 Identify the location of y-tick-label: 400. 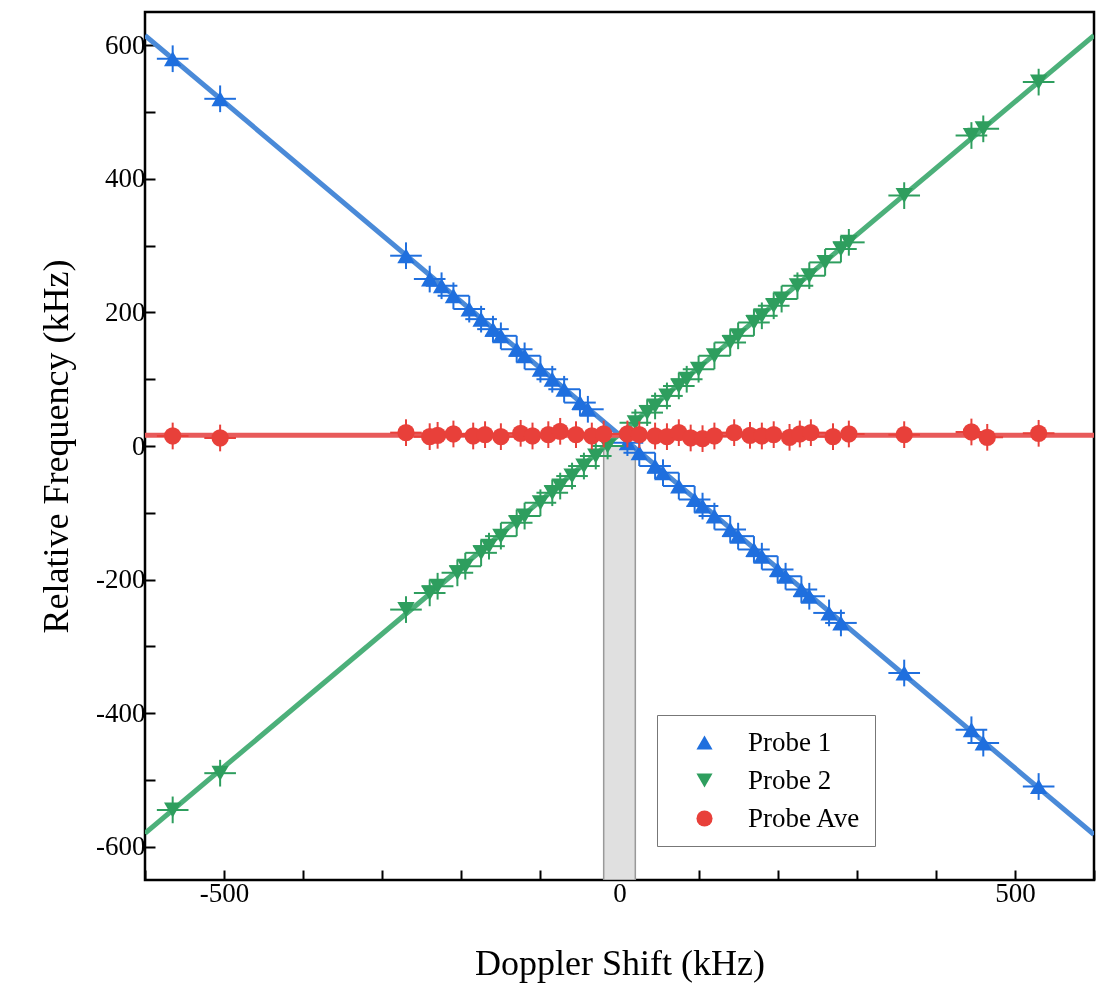
(125, 178).